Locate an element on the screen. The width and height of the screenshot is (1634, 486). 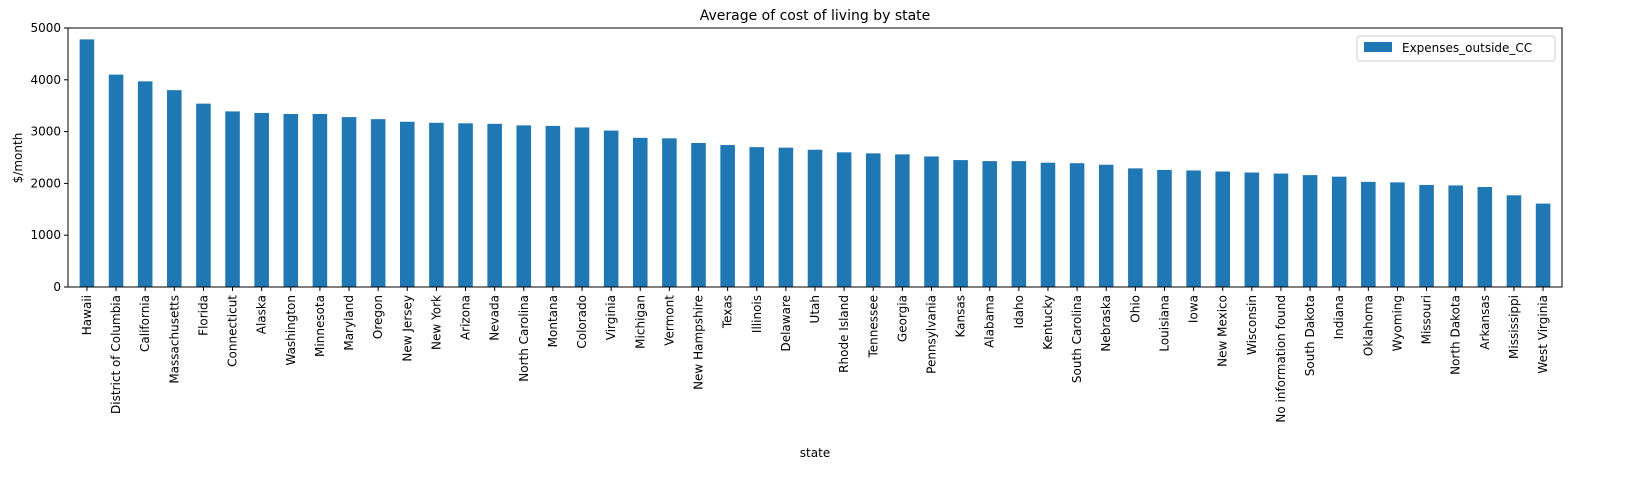
bar-arizona is located at coordinates (465, 205).